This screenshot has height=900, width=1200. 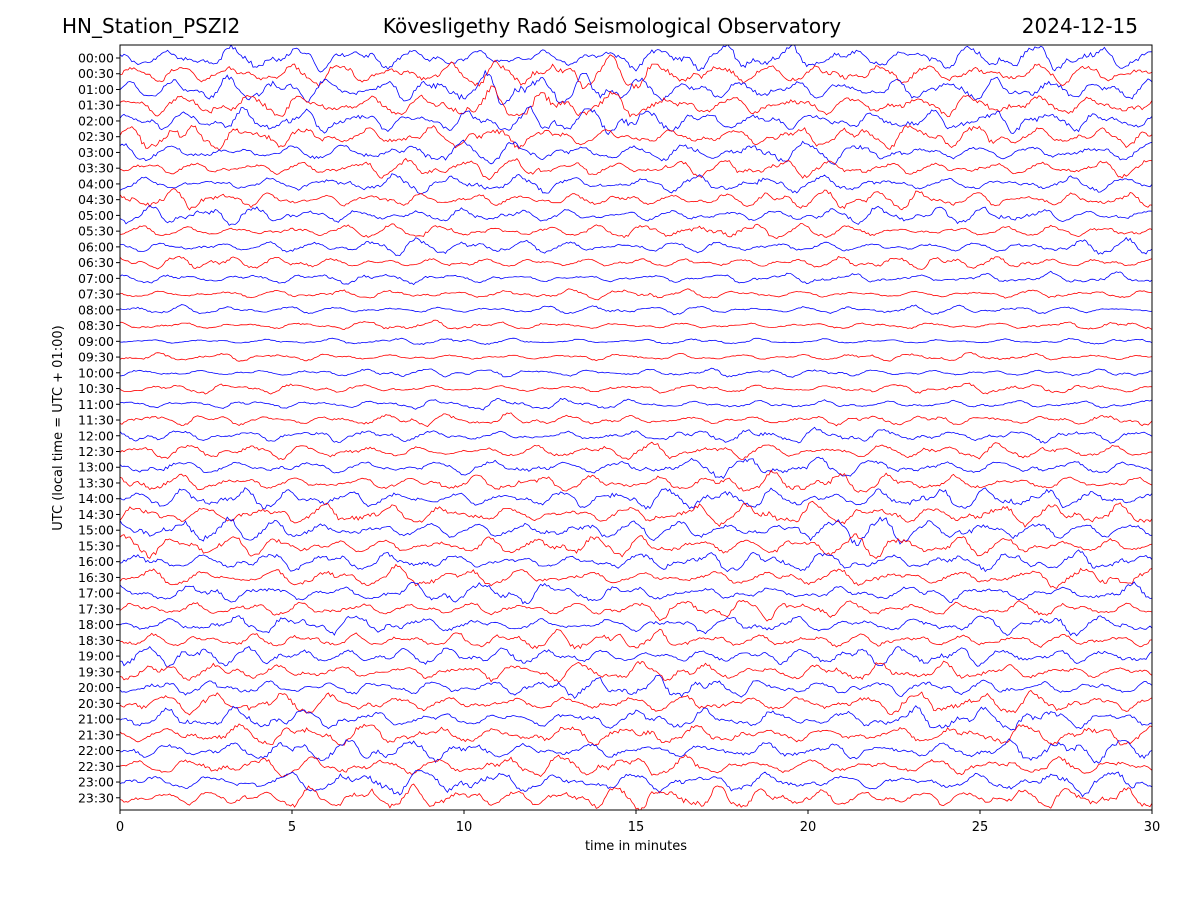 I want to click on y-tick-label: 12:00, so click(x=96, y=435).